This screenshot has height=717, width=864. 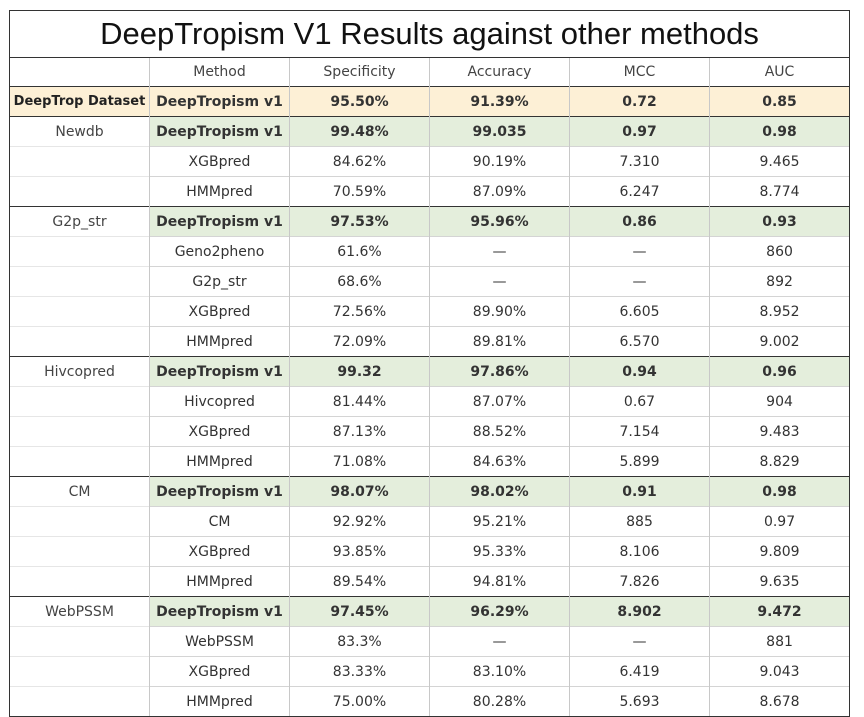 I want to click on table-row: HMMpred 72.09% 89.81% 6.570 9.002, so click(x=430, y=341).